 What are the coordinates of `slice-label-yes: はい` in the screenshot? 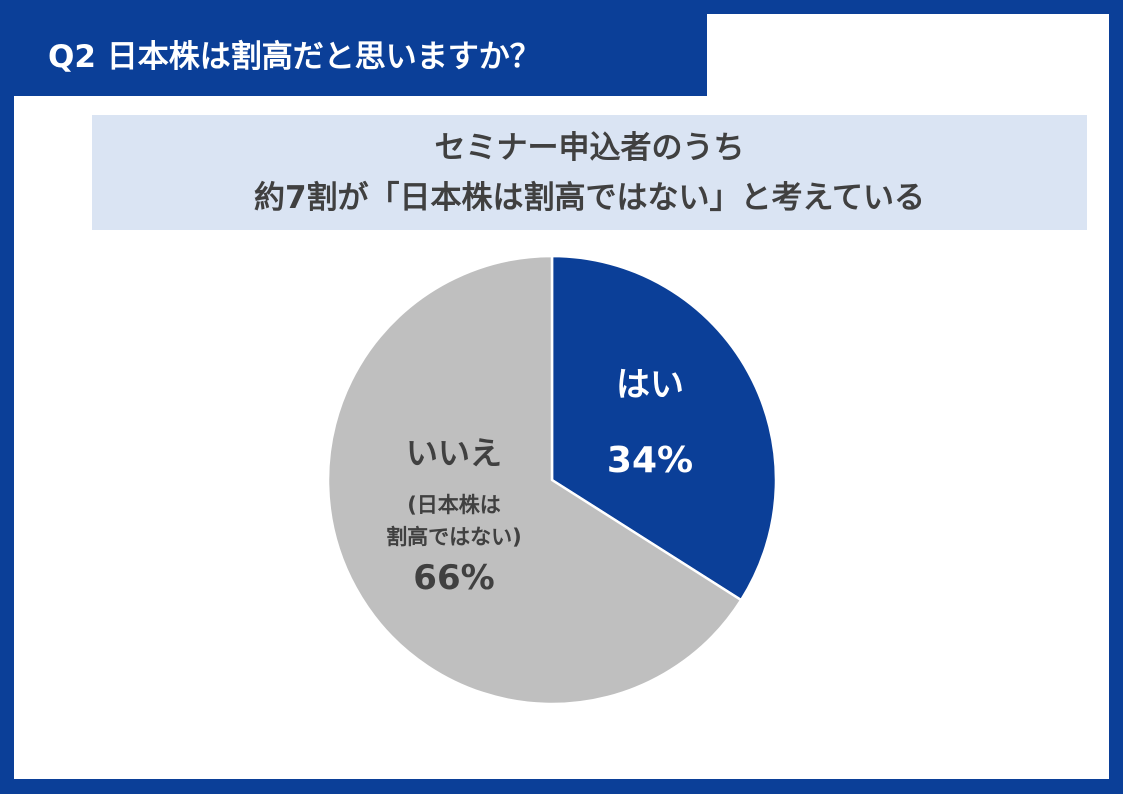 It's located at (650, 385).